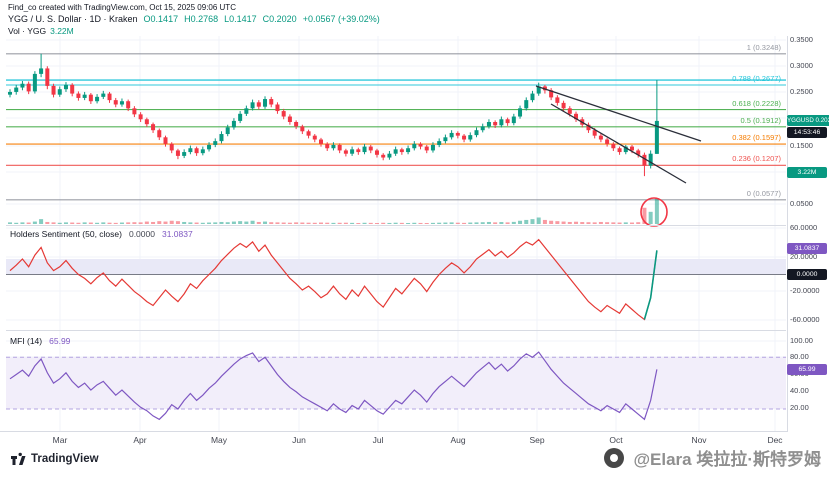  Describe the element at coordinates (616, 440) in the screenshot. I see `time-axis-month: Oct` at that location.